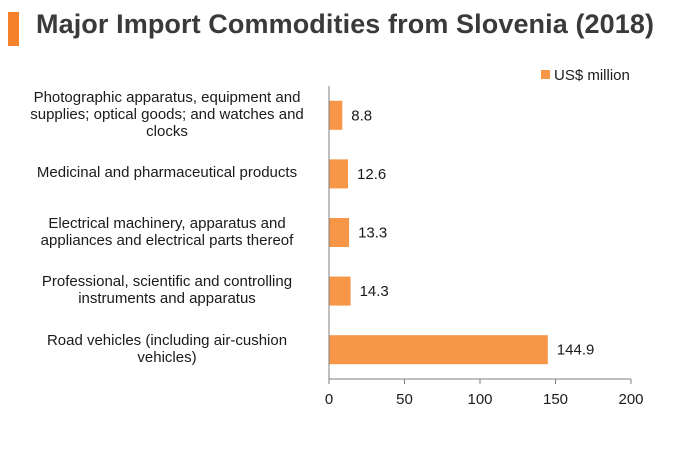 The width and height of the screenshot is (699, 450). Describe the element at coordinates (167, 282) in the screenshot. I see `category-label-line: Professional, scientific and controlling` at that location.